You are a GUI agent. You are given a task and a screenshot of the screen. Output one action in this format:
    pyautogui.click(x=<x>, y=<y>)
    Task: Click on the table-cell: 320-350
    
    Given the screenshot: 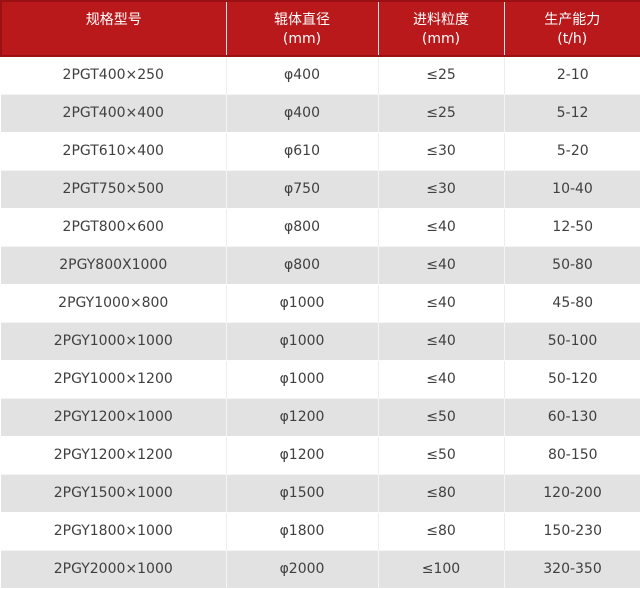 What is the action you would take?
    pyautogui.click(x=572, y=569)
    